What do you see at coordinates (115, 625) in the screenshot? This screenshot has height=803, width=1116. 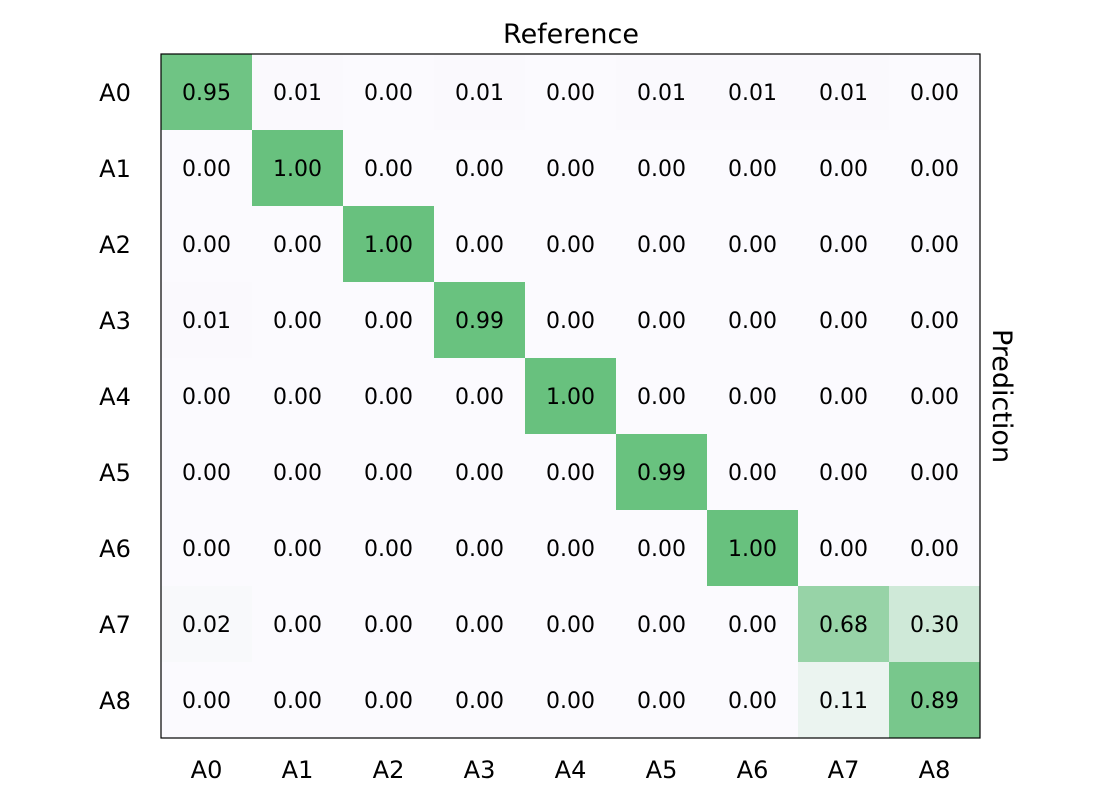 I see `row-tick-label: A7` at bounding box center [115, 625].